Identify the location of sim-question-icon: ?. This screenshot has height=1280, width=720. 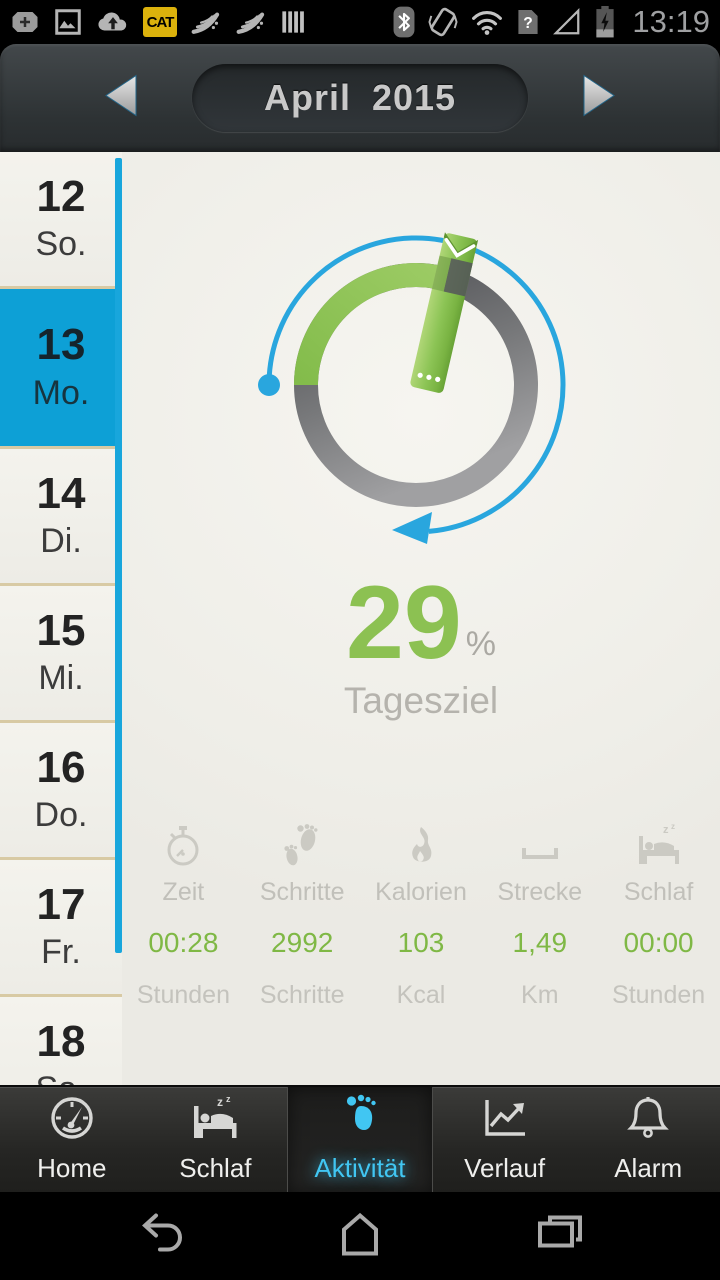
(528, 22).